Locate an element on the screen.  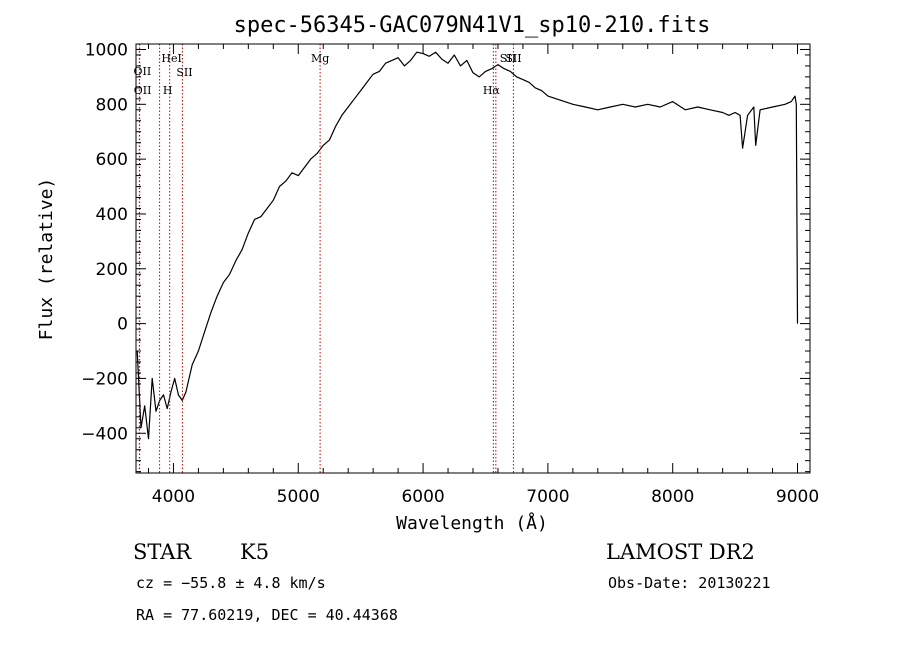
survey-name: LAMOST DR2 is located at coordinates (680, 552).